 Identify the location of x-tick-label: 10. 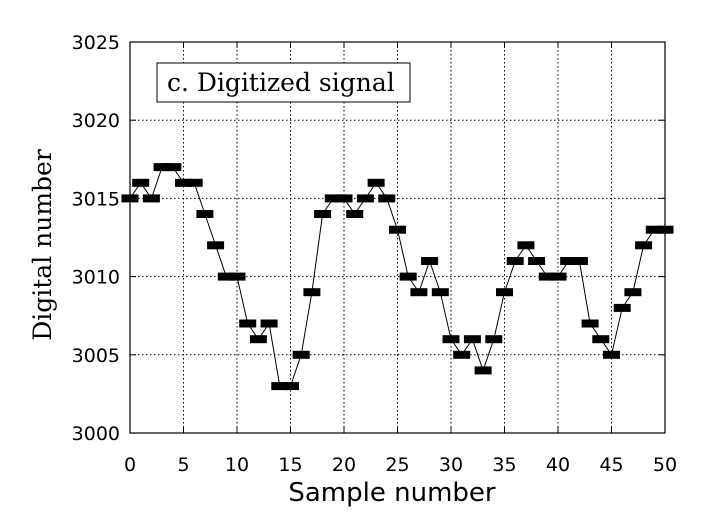
(237, 465).